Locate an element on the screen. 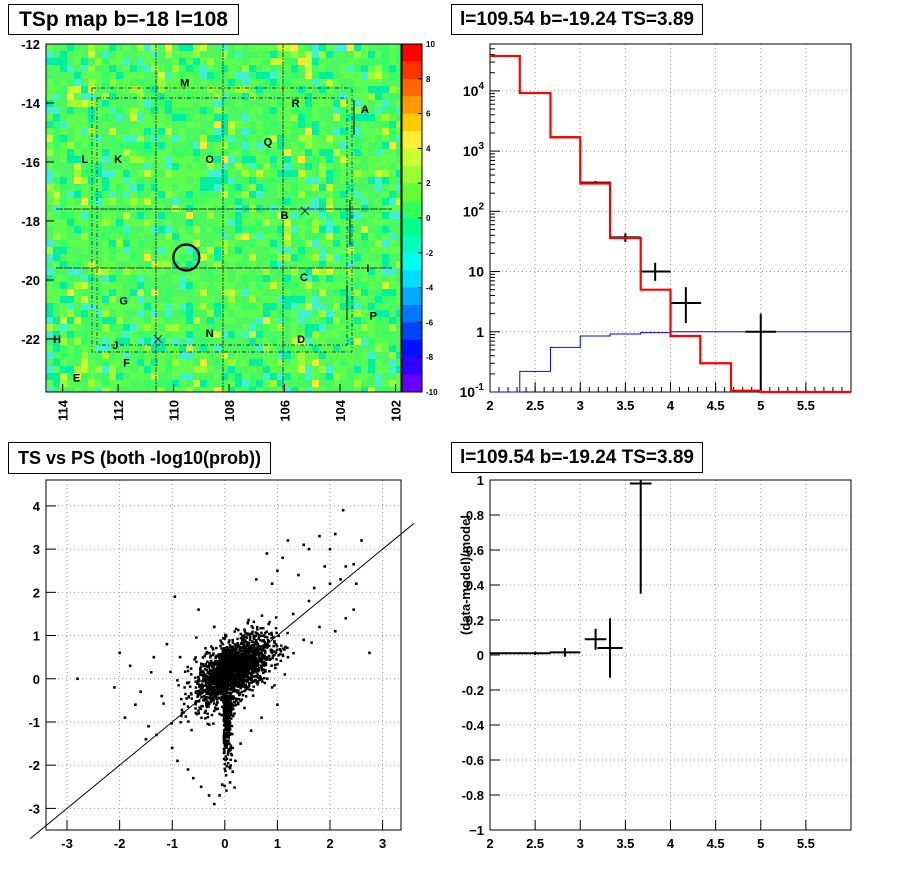 The height and width of the screenshot is (875, 898). spectrum-x-tick-label: 2 is located at coordinates (489, 405).